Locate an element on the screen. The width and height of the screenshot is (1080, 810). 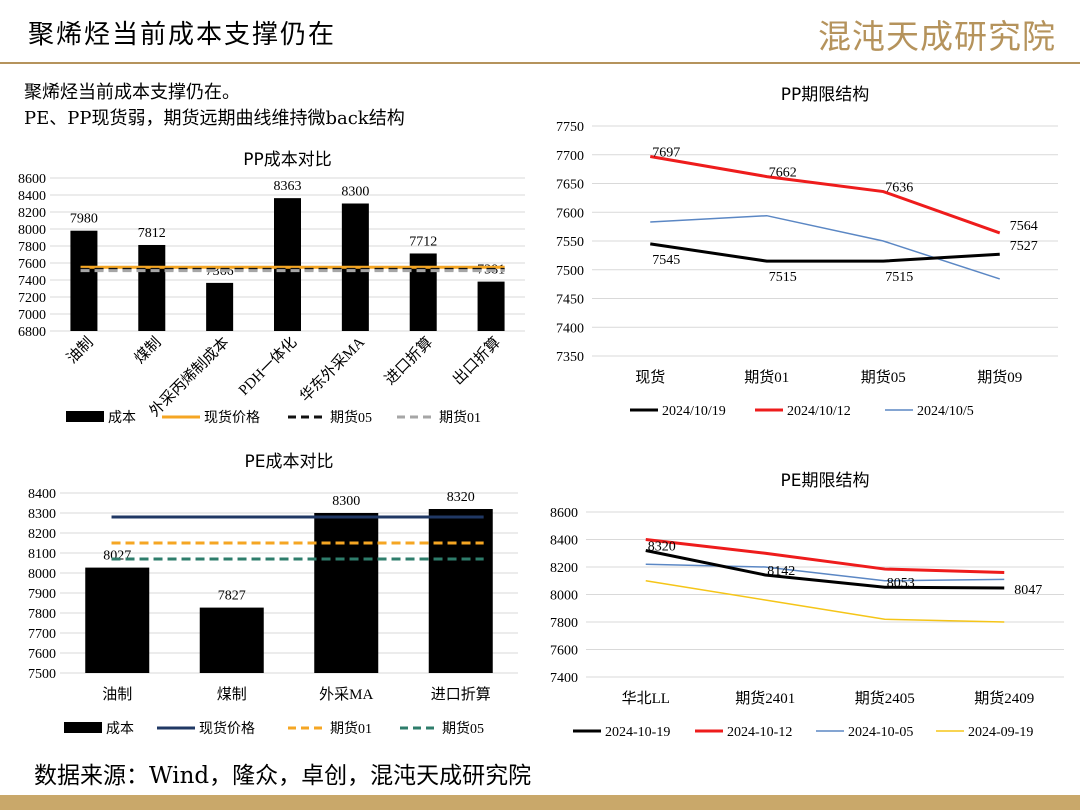
data-label: 7527 is located at coordinates (1024, 246).